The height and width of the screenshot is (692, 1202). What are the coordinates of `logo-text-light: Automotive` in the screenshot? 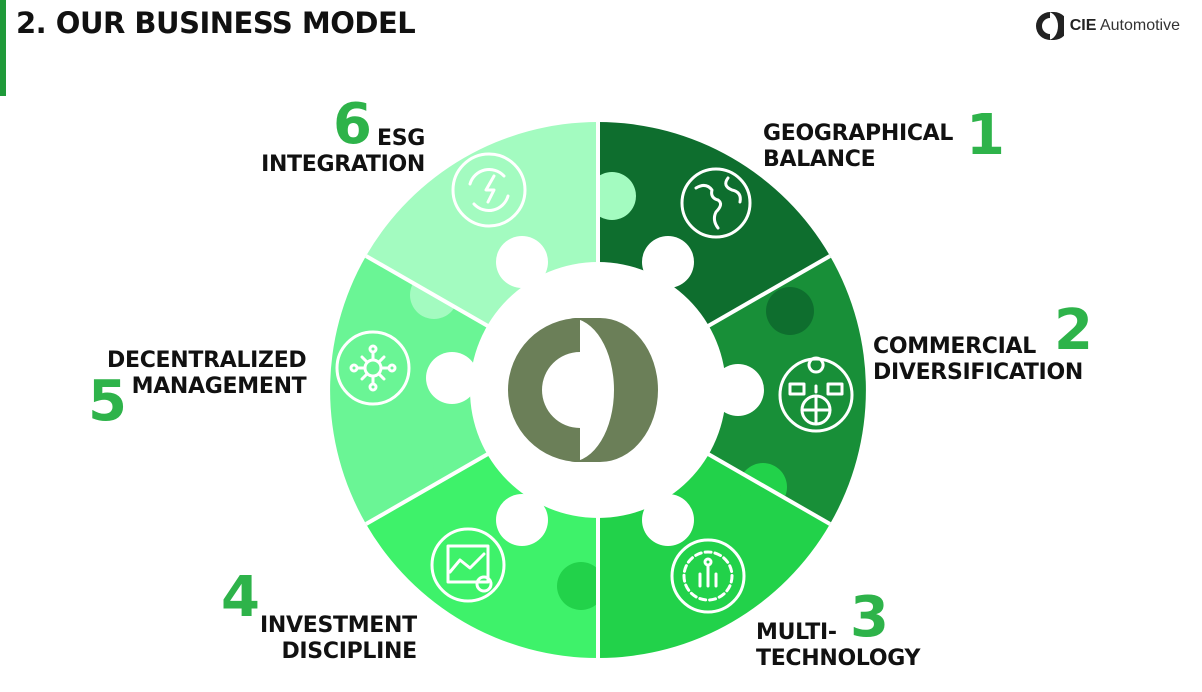 It's located at (1139, 25).